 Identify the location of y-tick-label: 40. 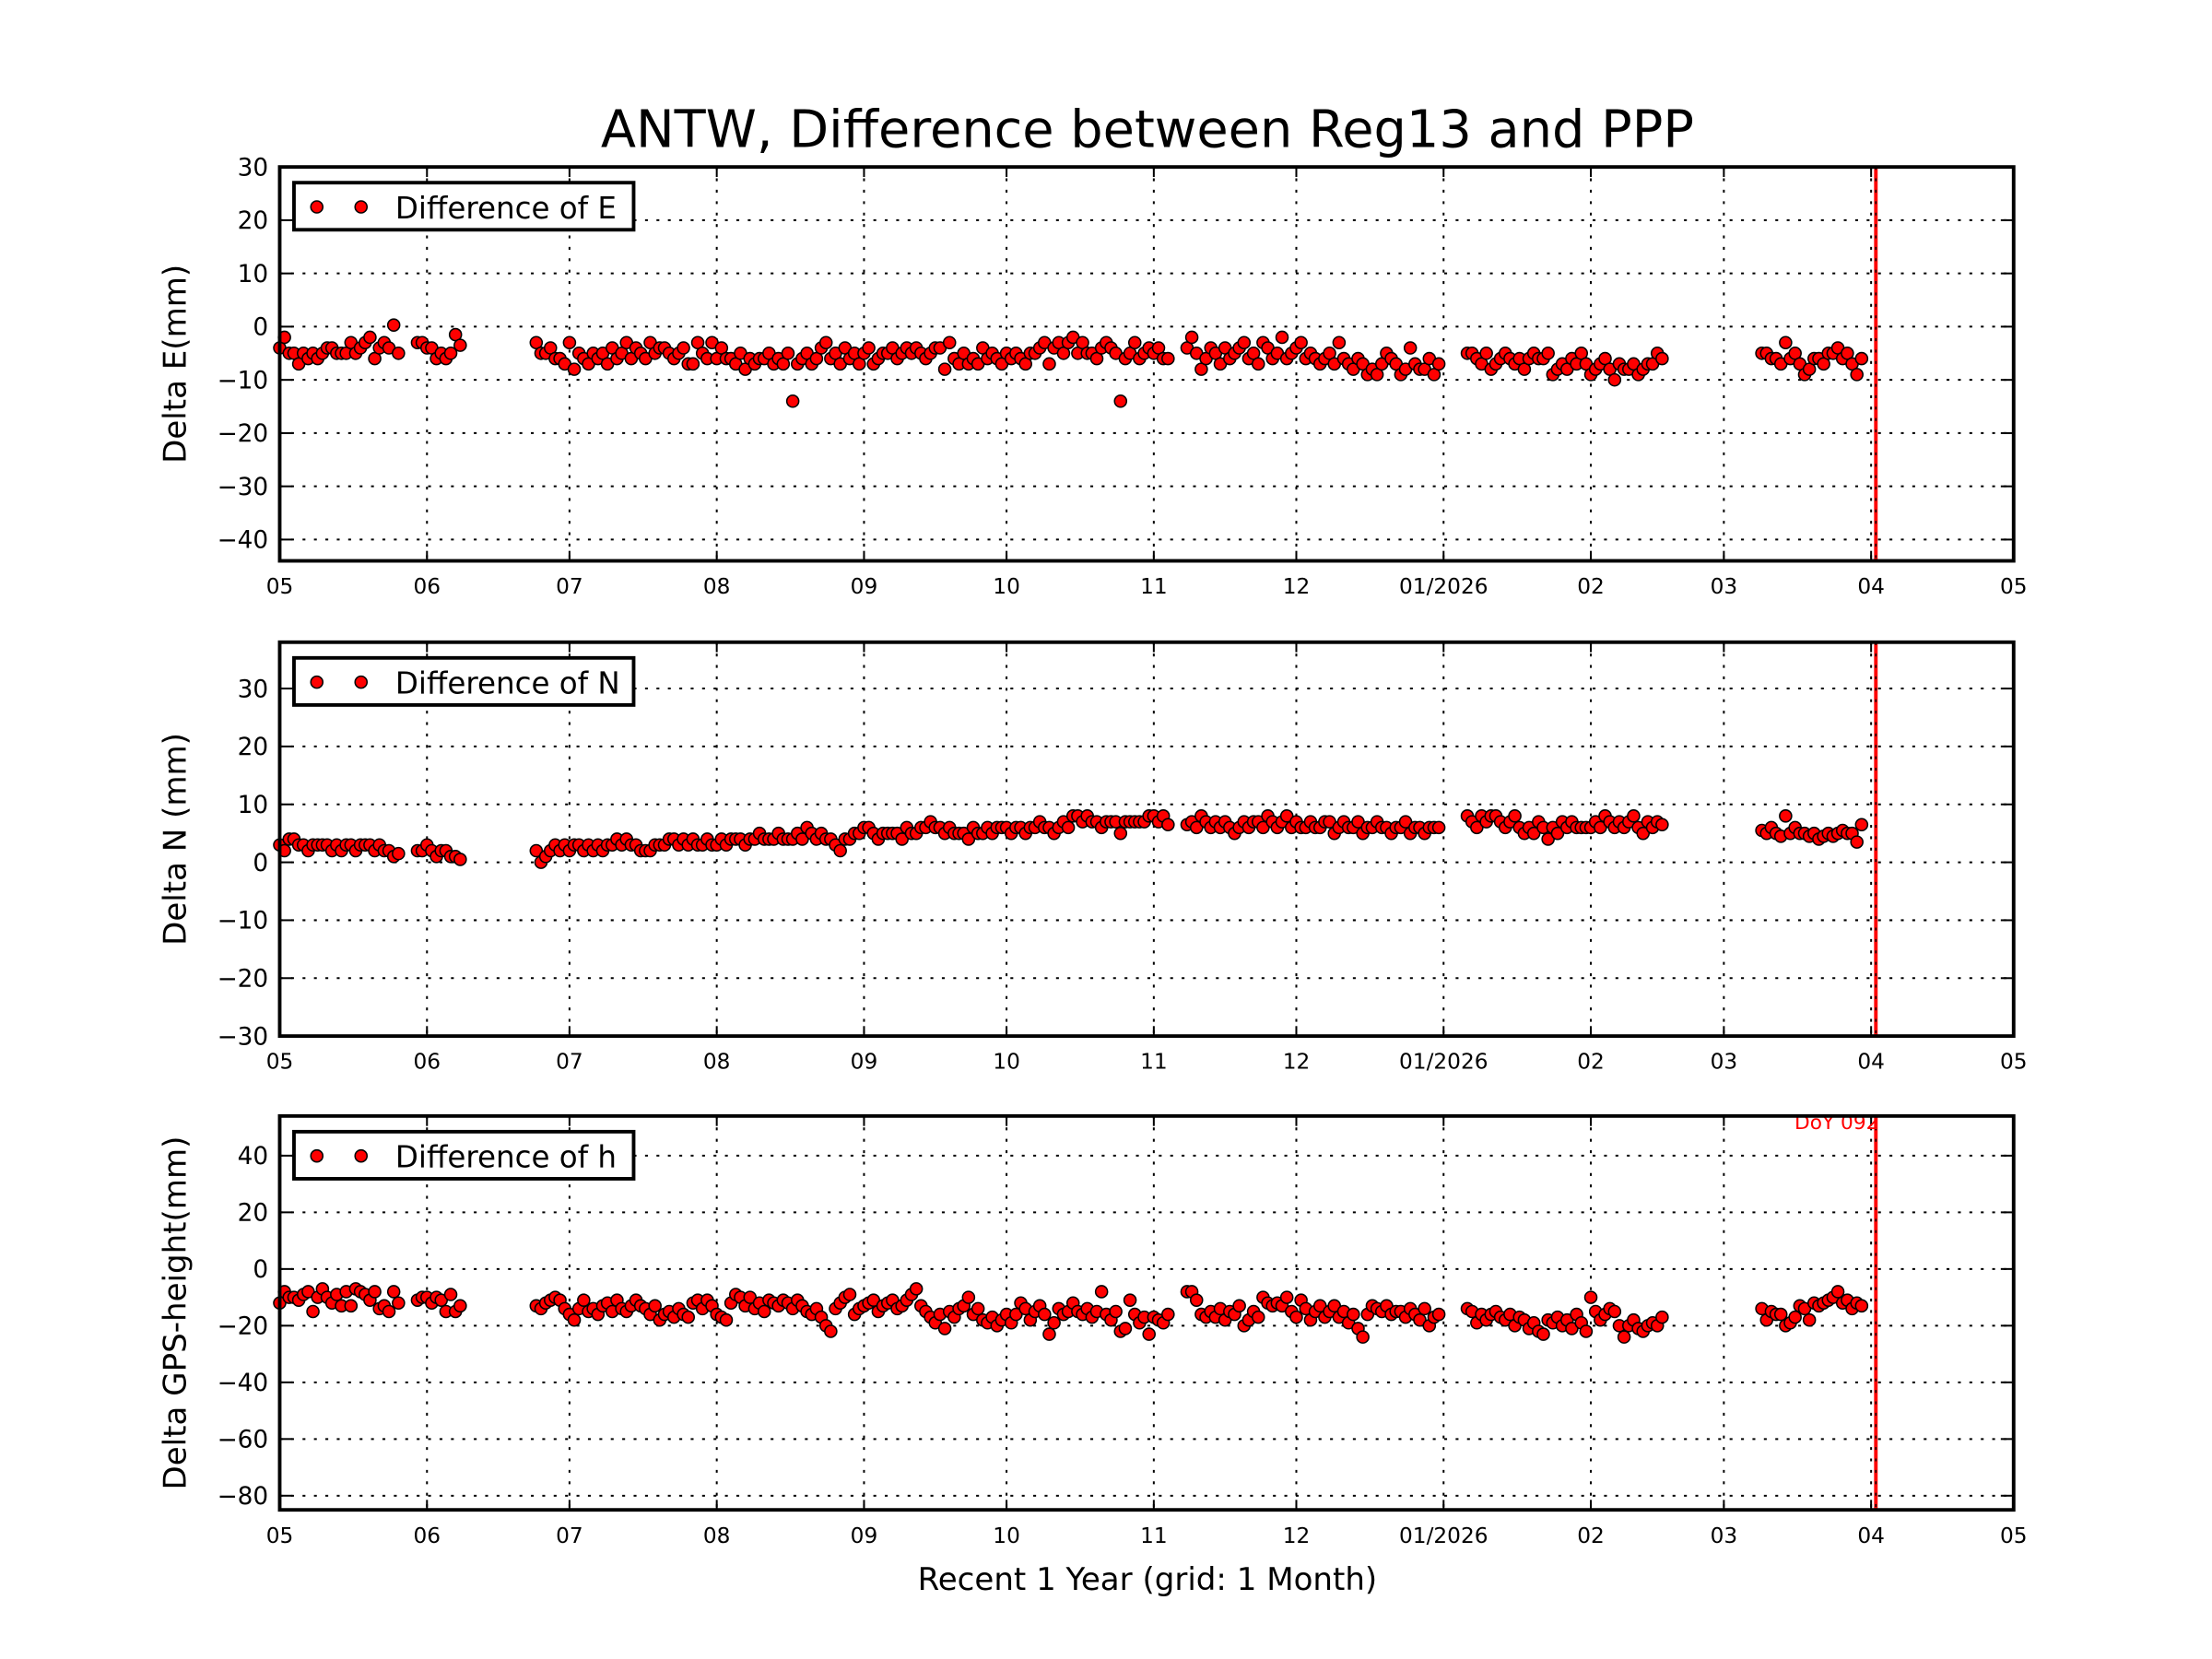
(253, 1157).